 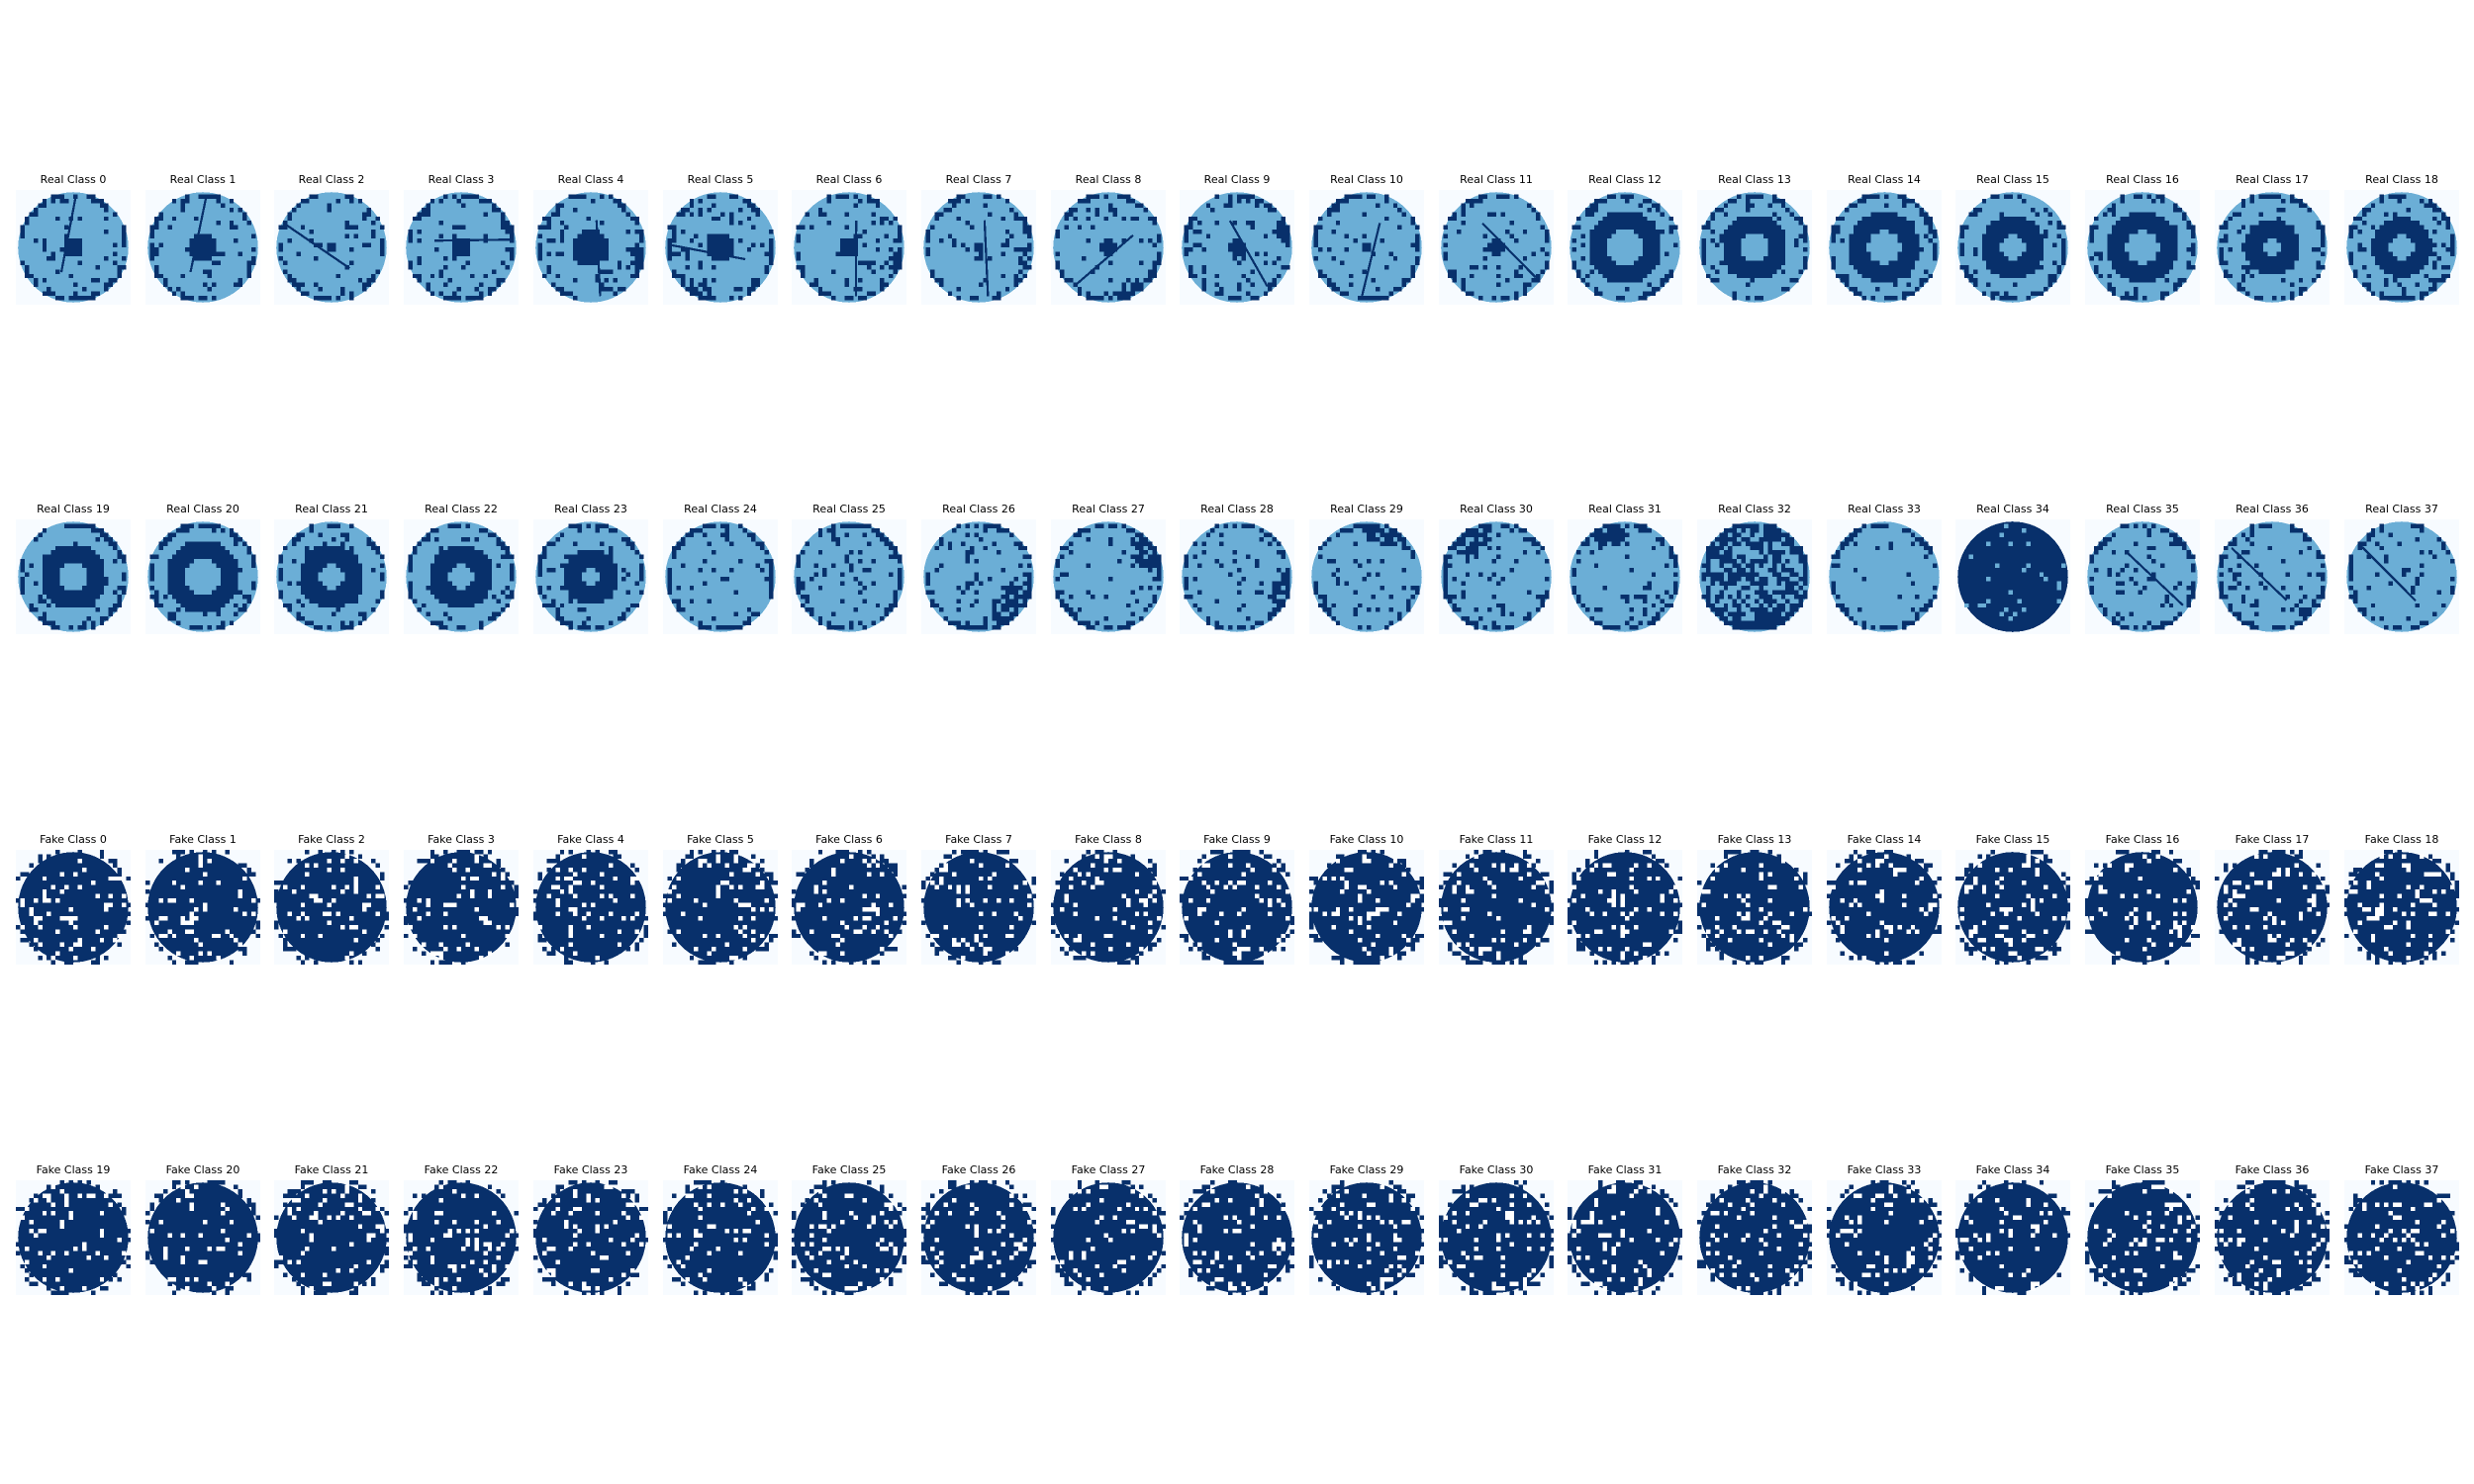 What do you see at coordinates (1755, 509) in the screenshot?
I see `panel-title: Real Class 32` at bounding box center [1755, 509].